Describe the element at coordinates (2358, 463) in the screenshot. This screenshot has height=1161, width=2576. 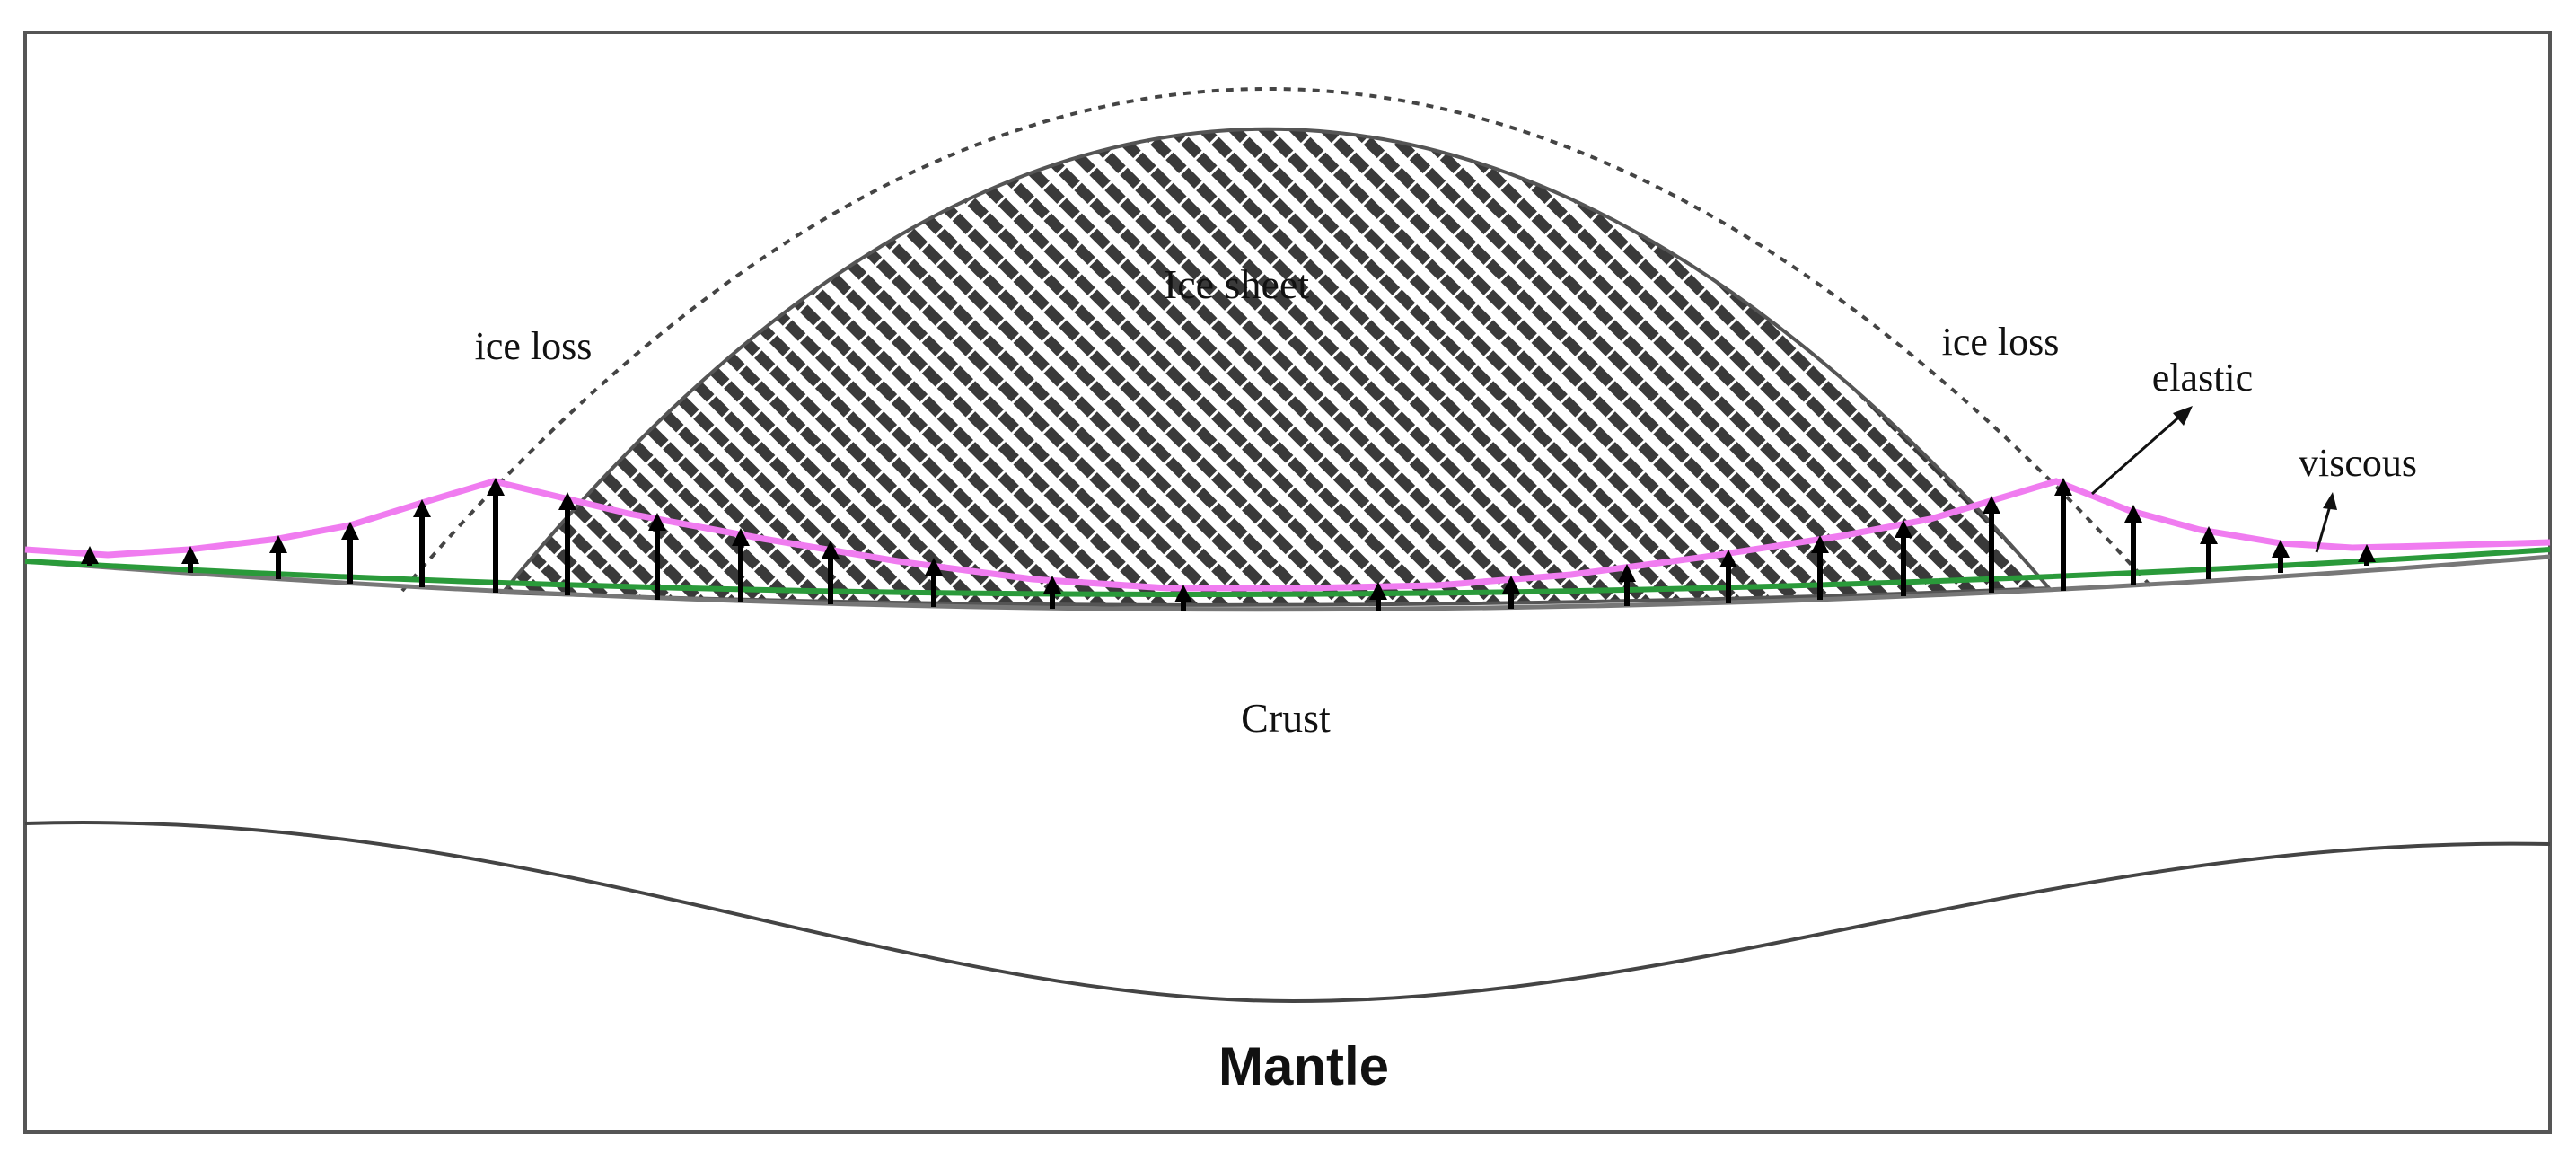
I see `viscous-label: viscous` at that location.